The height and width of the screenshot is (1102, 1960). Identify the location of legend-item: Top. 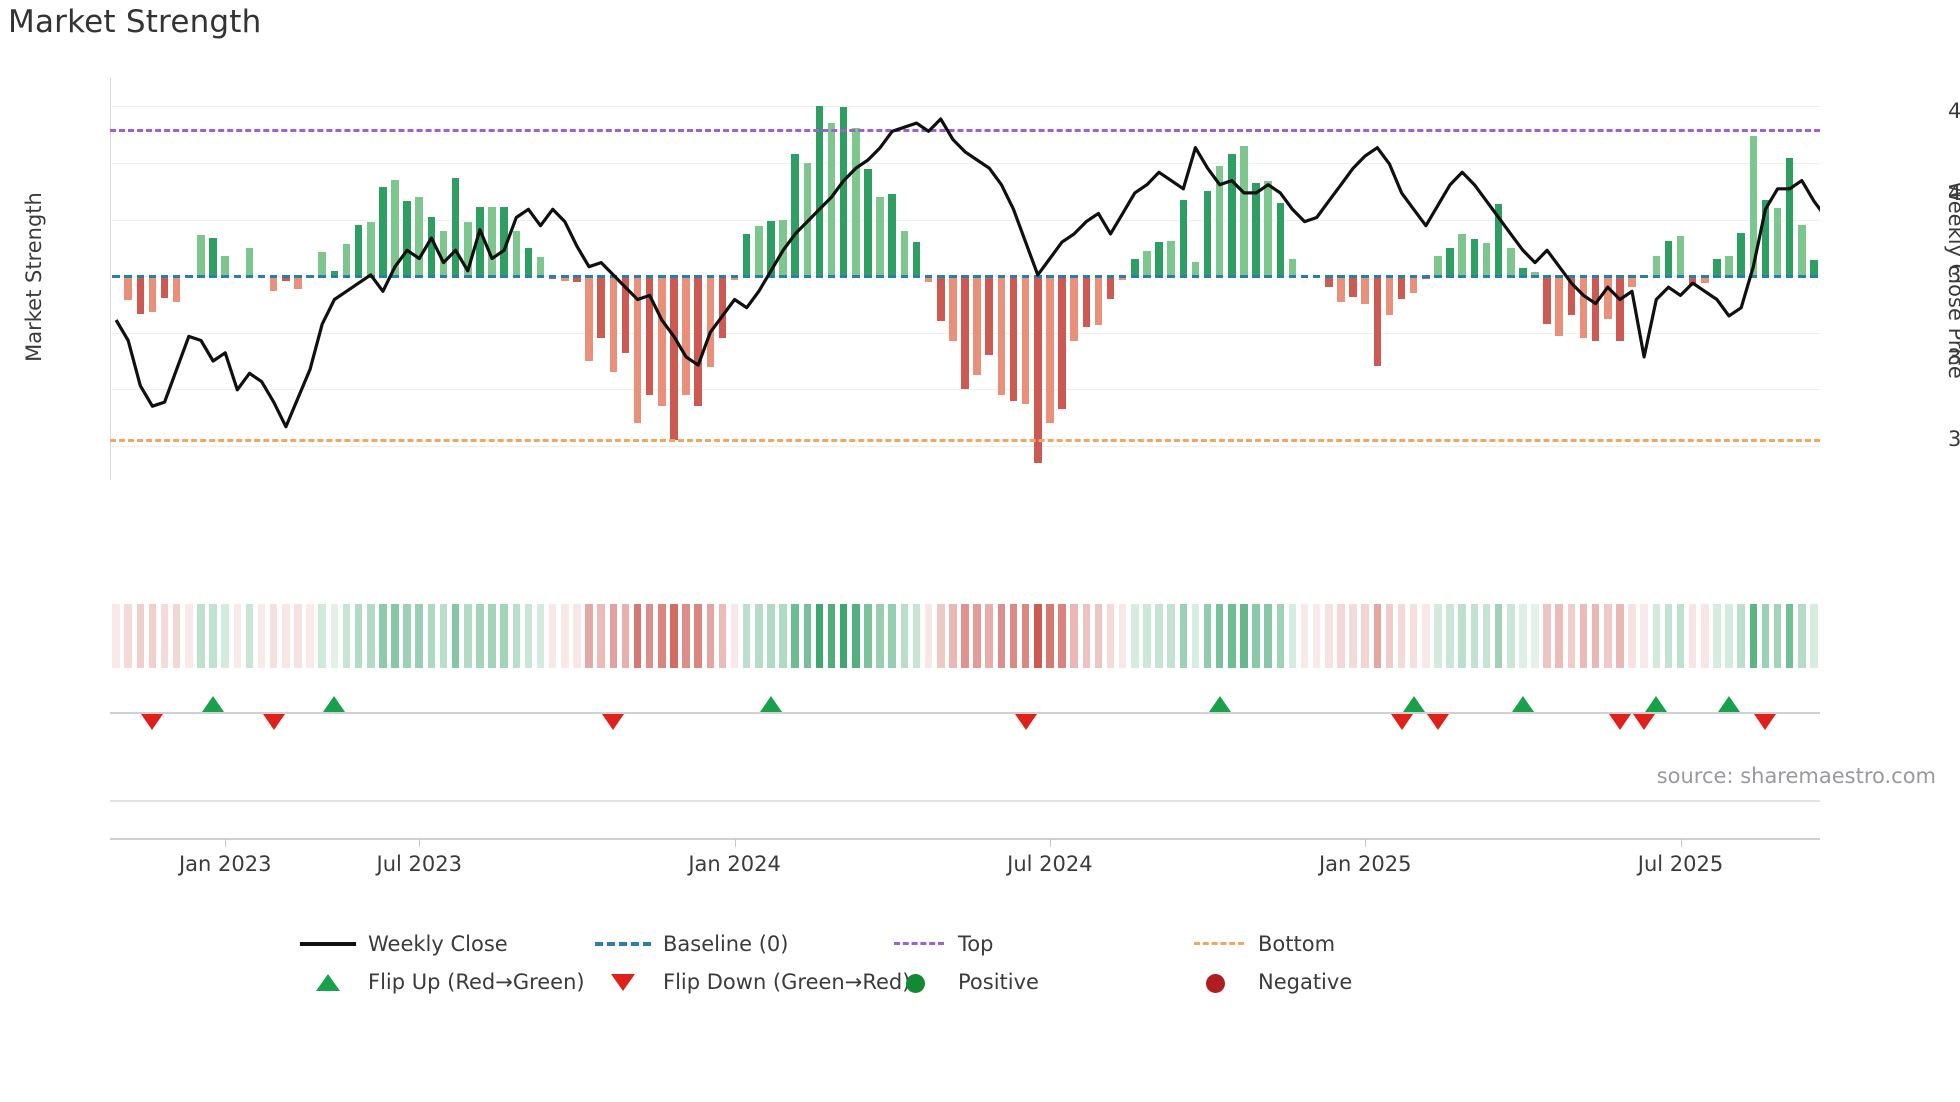
(941, 944).